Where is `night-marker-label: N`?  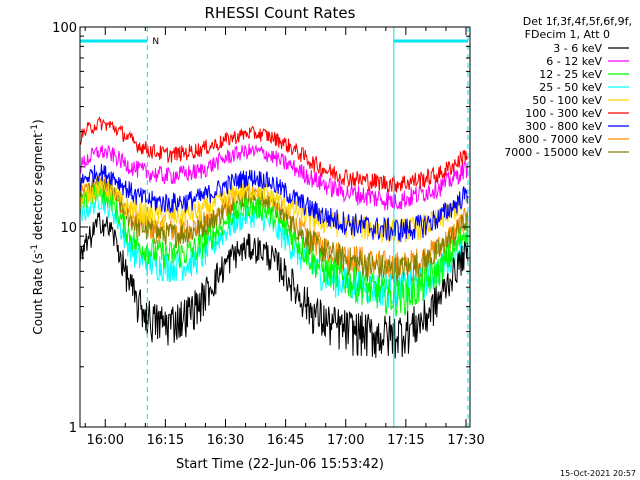 night-marker-label: N is located at coordinates (155, 42).